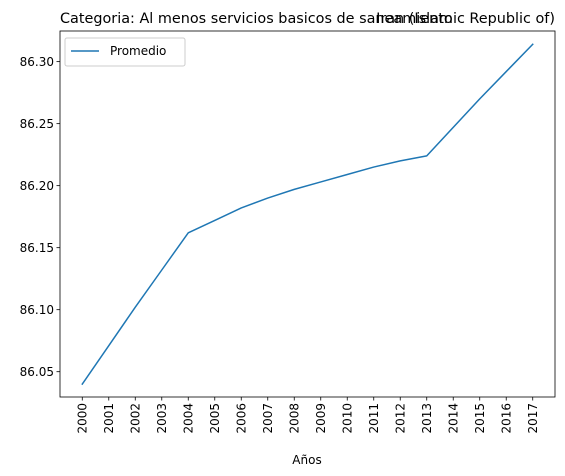 The image size is (565, 476). I want to click on x-axis-label: Años, so click(306, 460).